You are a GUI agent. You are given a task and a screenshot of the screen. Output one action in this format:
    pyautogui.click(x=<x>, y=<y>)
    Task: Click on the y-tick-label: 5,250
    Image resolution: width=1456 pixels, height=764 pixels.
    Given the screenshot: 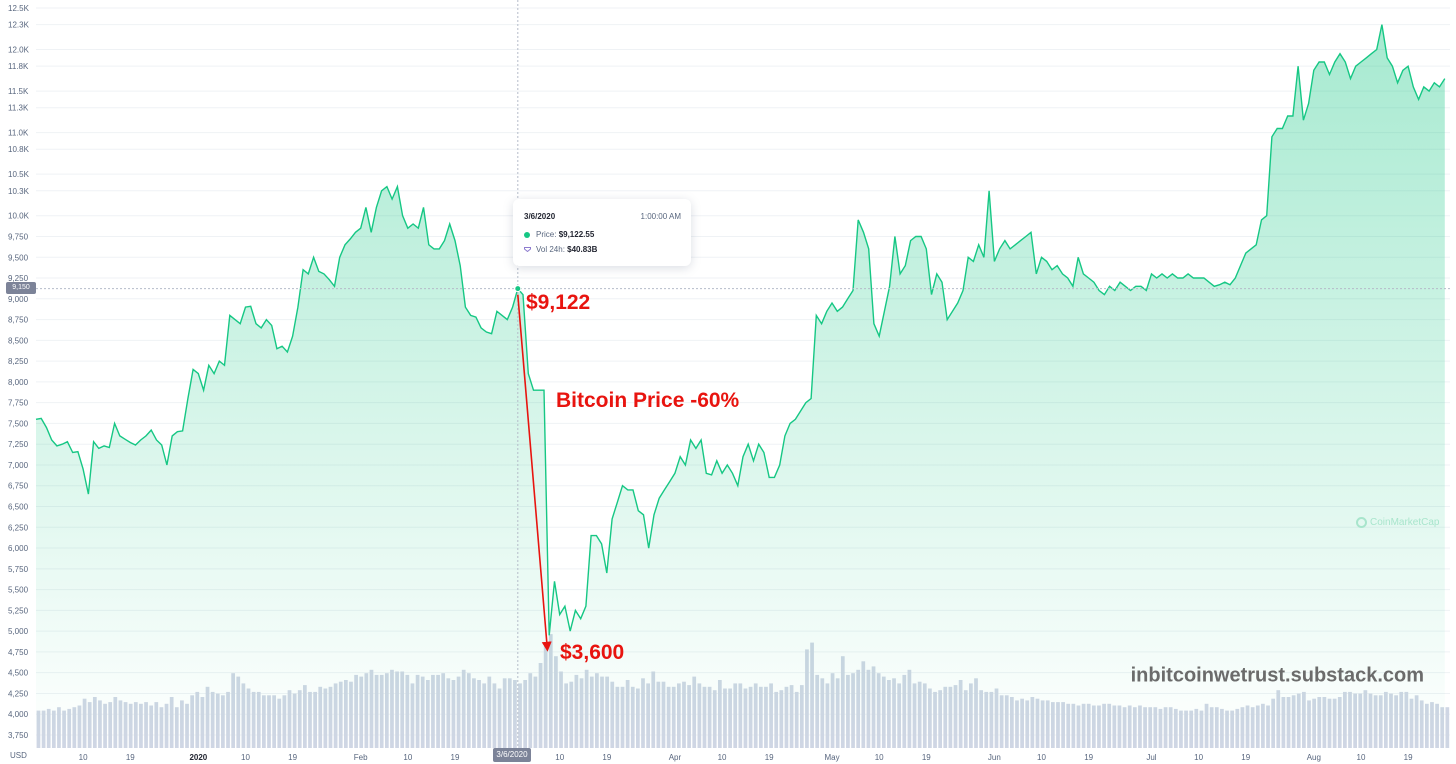 What is the action you would take?
    pyautogui.click(x=18, y=610)
    